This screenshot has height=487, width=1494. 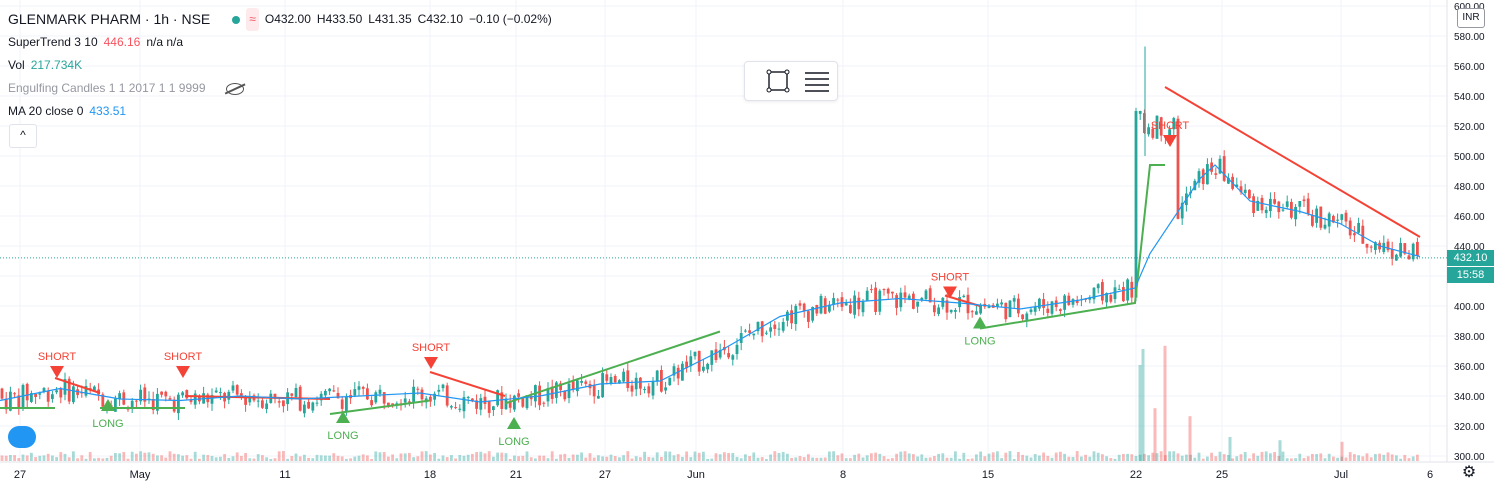 What do you see at coordinates (283, 42) in the screenshot?
I see `supertrend-legend: SuperTrend 3 10 446.16 n/a n/a` at bounding box center [283, 42].